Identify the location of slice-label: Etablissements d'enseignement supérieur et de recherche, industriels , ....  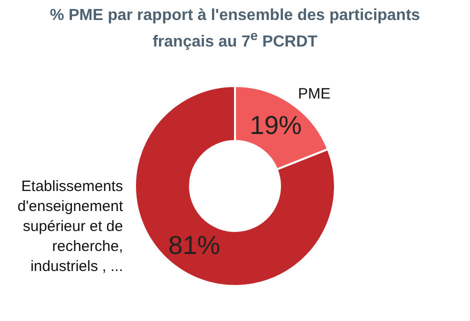
(71, 226).